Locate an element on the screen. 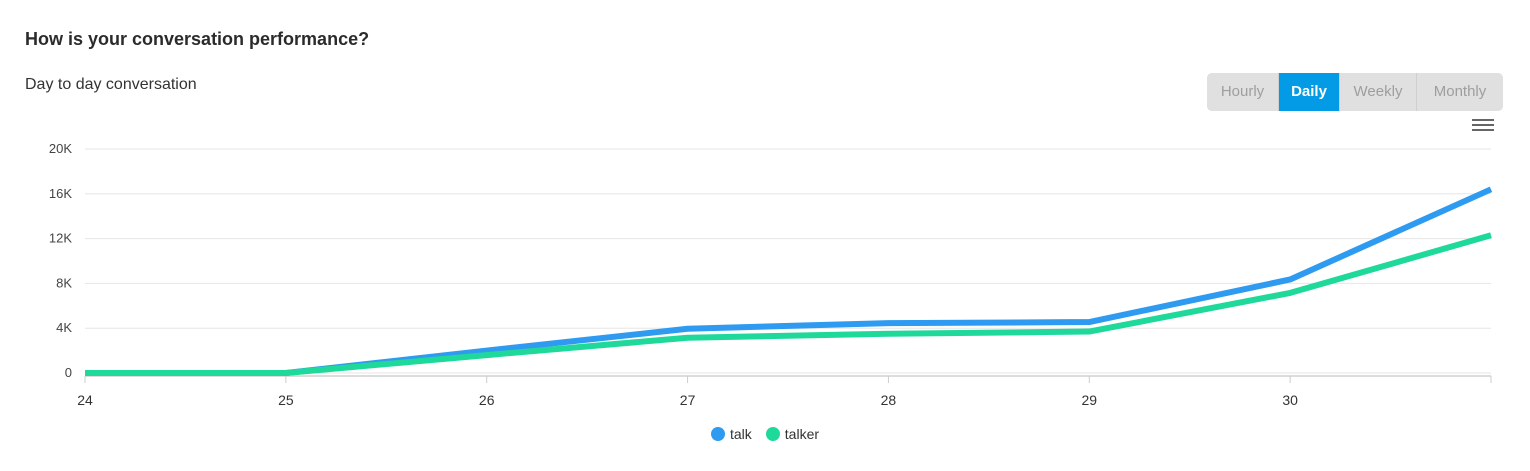  x-tick-label: 29 is located at coordinates (1089, 400).